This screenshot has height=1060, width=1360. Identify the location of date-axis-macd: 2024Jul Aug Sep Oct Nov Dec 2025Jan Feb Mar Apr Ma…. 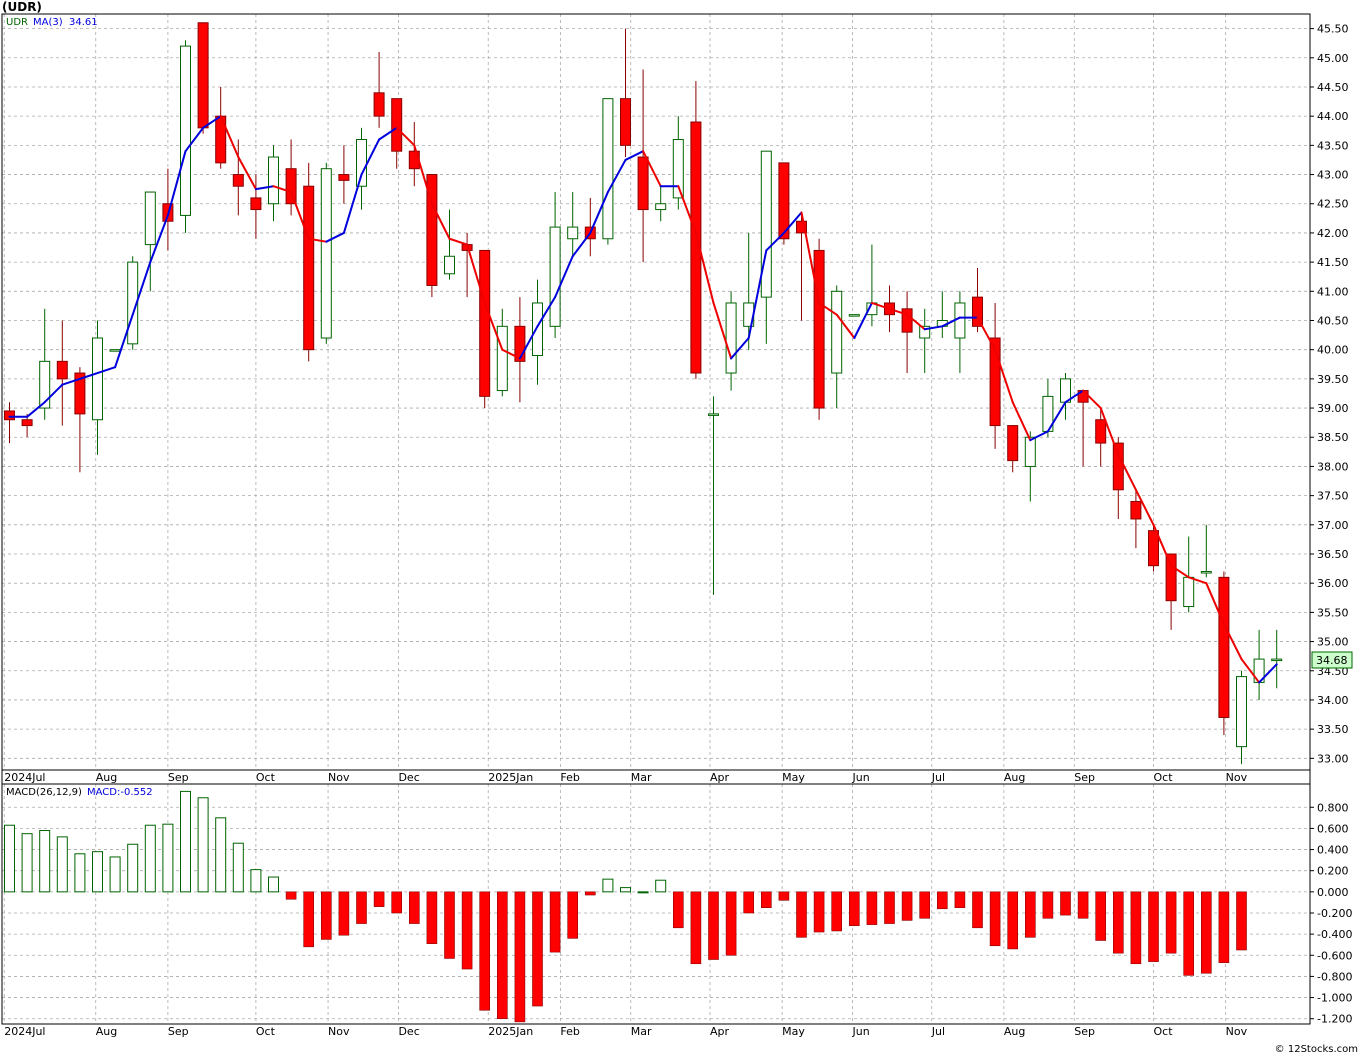
(656, 1030).